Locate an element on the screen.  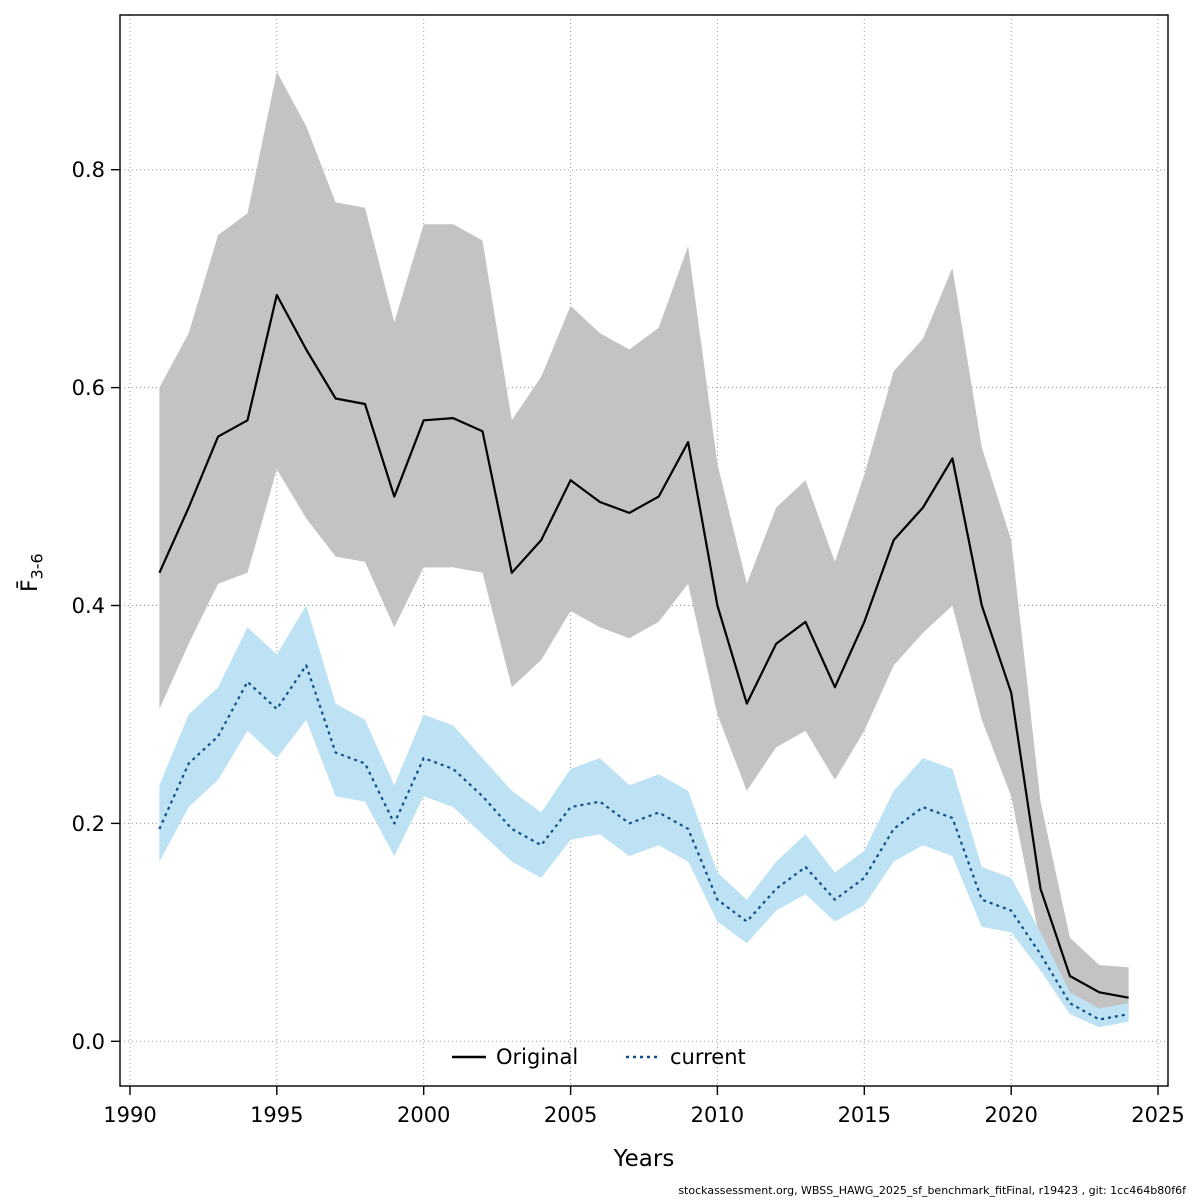
y-axis-label: F̄3-6 is located at coordinates (32, 572).